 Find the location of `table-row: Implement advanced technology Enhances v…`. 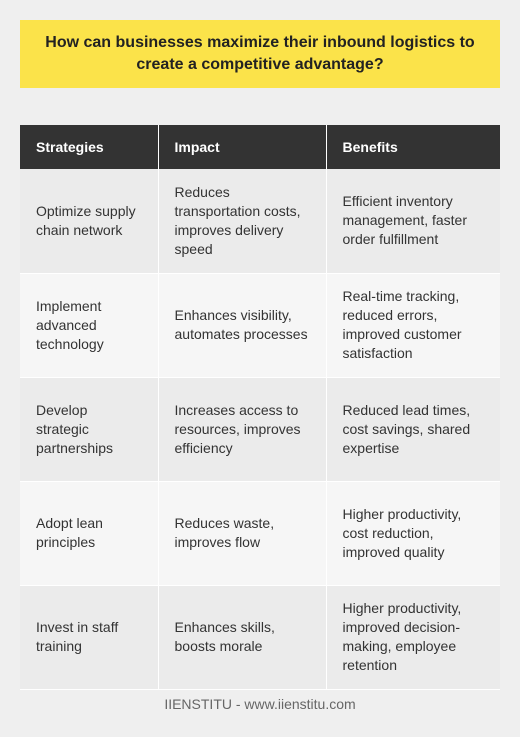

table-row: Implement advanced technology Enhances v… is located at coordinates (260, 325).